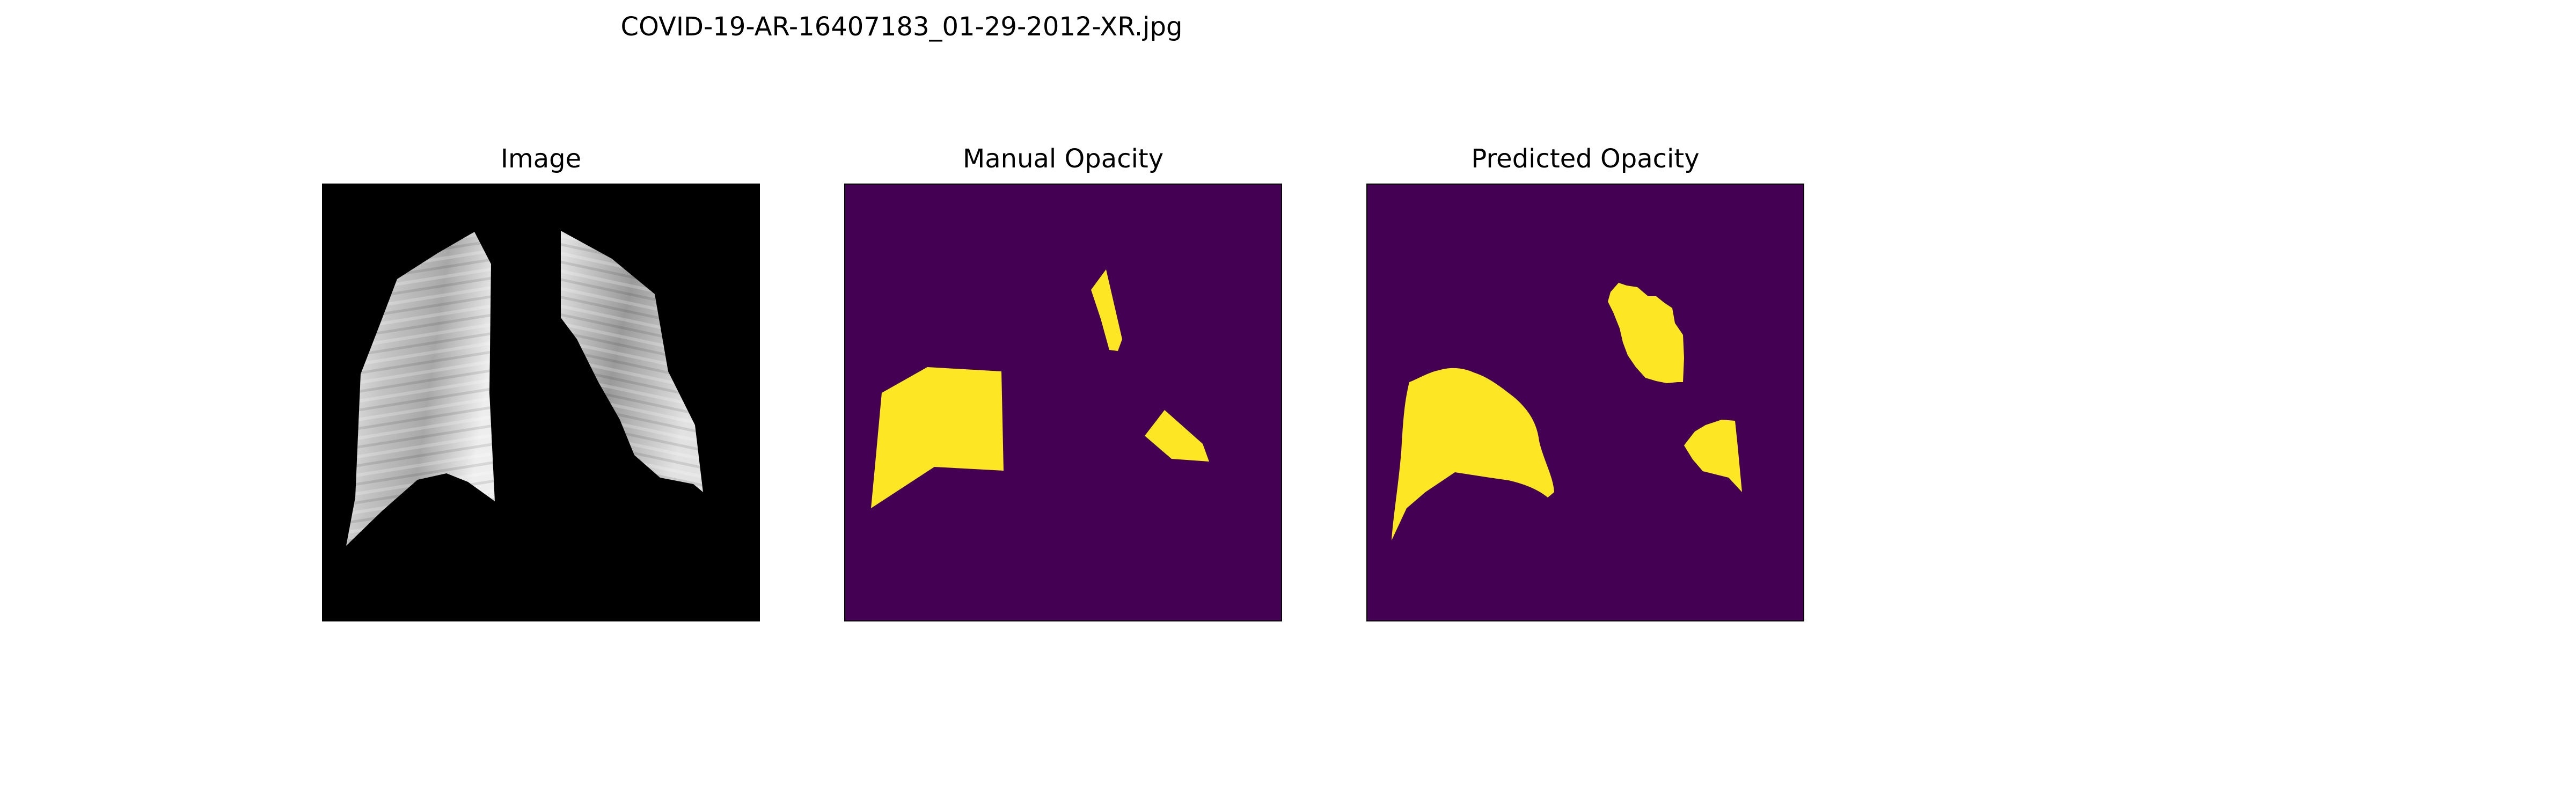 This screenshot has height=805, width=2576. I want to click on manual-opacity-panel: Manual Opacity, so click(1063, 382).